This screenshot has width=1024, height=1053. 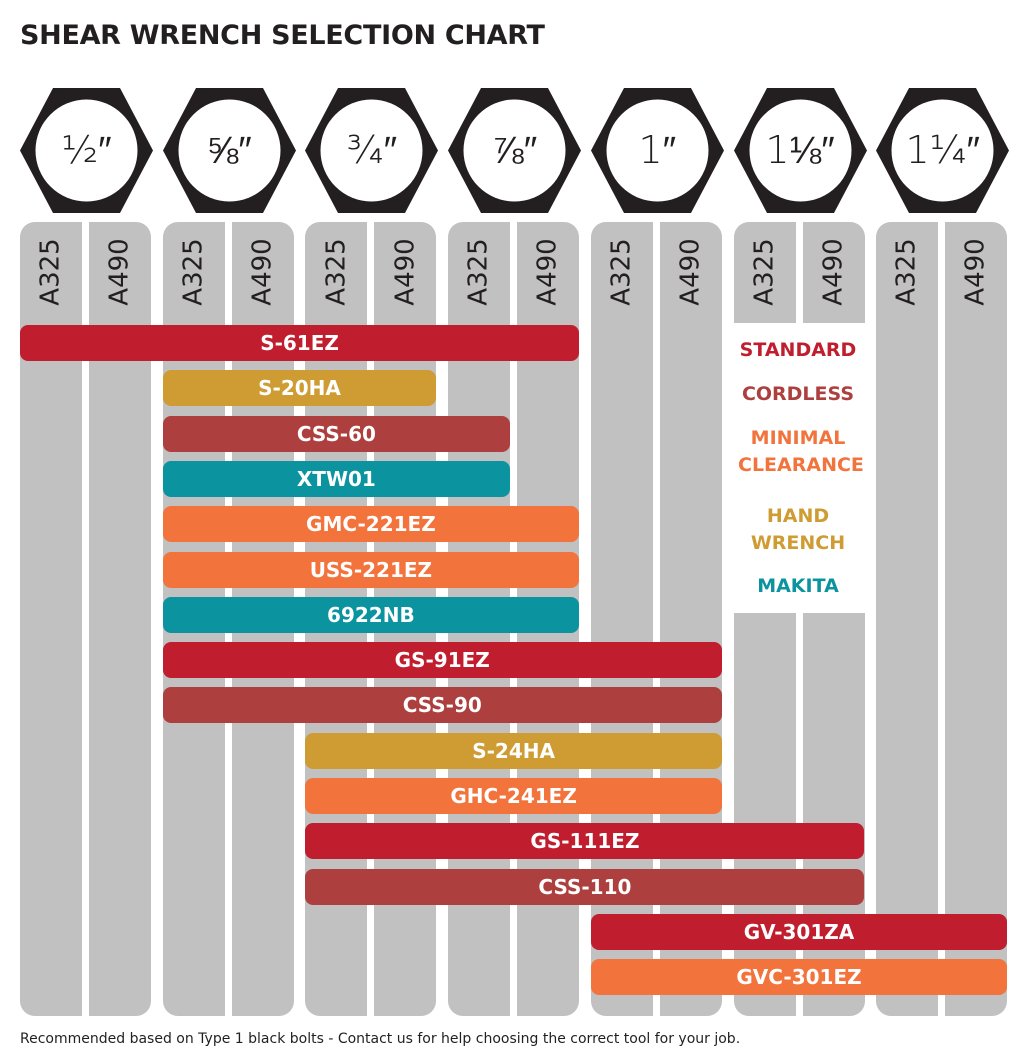 I want to click on legend-entry: HAND WRENCH, so click(x=798, y=529).